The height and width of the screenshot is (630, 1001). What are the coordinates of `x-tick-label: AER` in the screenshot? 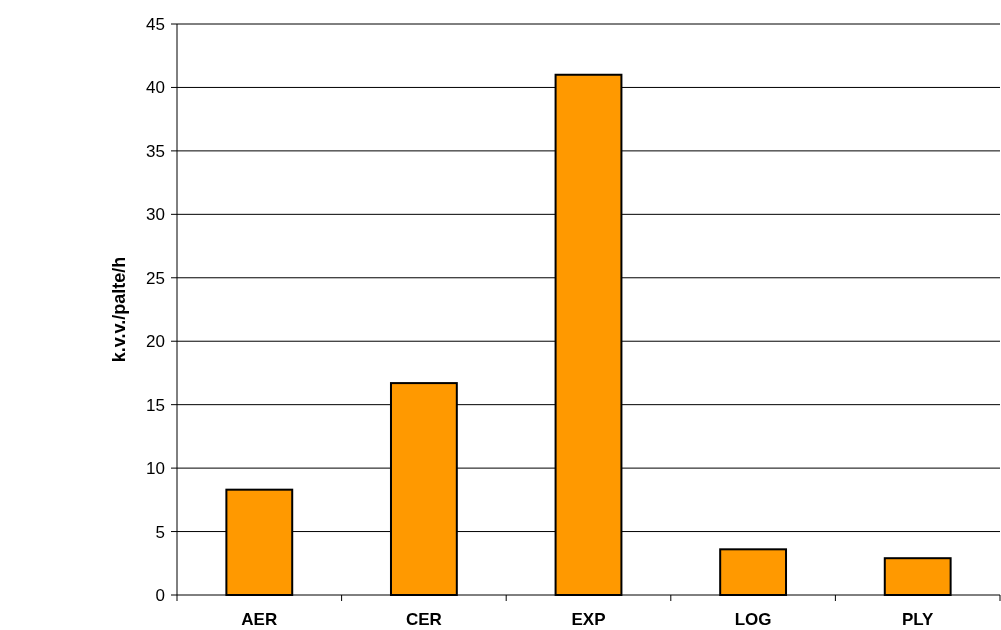 It's located at (259, 619).